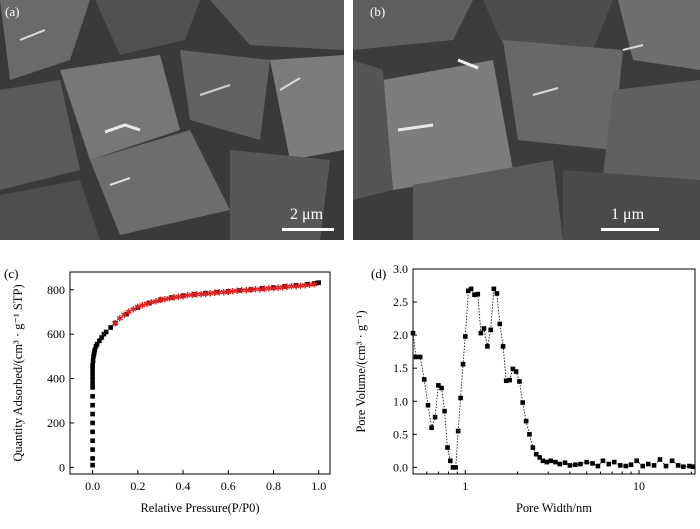 Image resolution: width=700 pixels, height=529 pixels. I want to click on x-tick-label: 1, so click(465, 486).